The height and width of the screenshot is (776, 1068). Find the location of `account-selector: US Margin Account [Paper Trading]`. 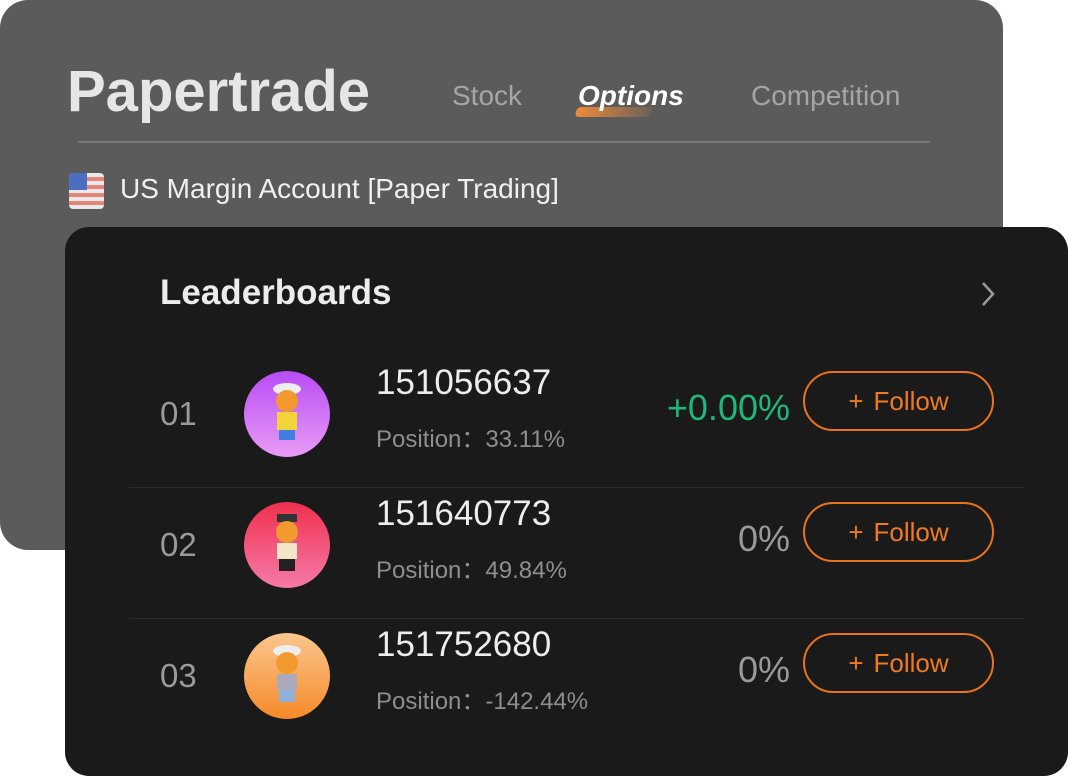

account-selector: US Margin Account [Paper Trading] is located at coordinates (339, 188).